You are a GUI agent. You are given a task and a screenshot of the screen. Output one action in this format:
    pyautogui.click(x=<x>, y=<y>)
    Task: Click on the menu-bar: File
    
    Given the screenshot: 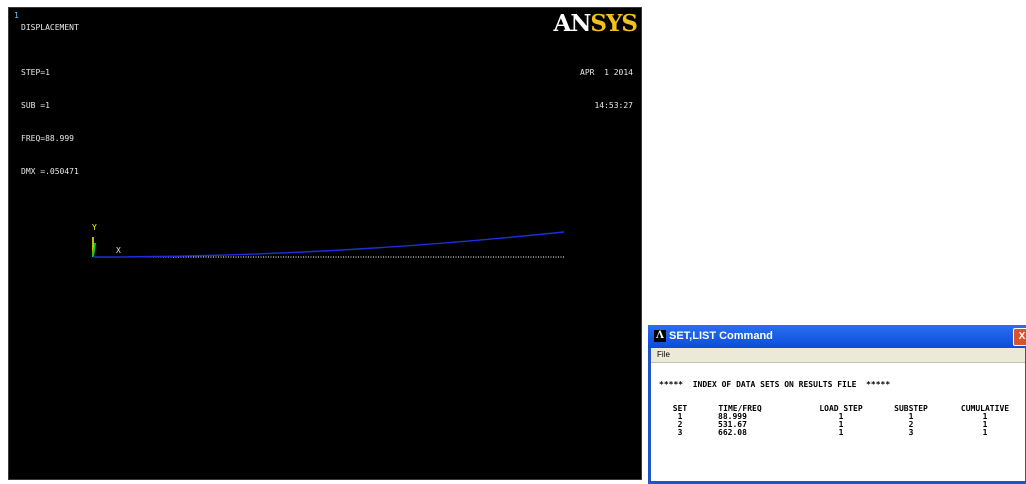 What is the action you would take?
    pyautogui.click(x=838, y=355)
    